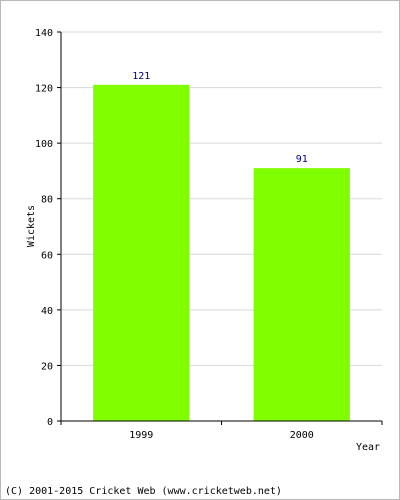  What do you see at coordinates (47, 366) in the screenshot?
I see `y-tick-label: 20` at bounding box center [47, 366].